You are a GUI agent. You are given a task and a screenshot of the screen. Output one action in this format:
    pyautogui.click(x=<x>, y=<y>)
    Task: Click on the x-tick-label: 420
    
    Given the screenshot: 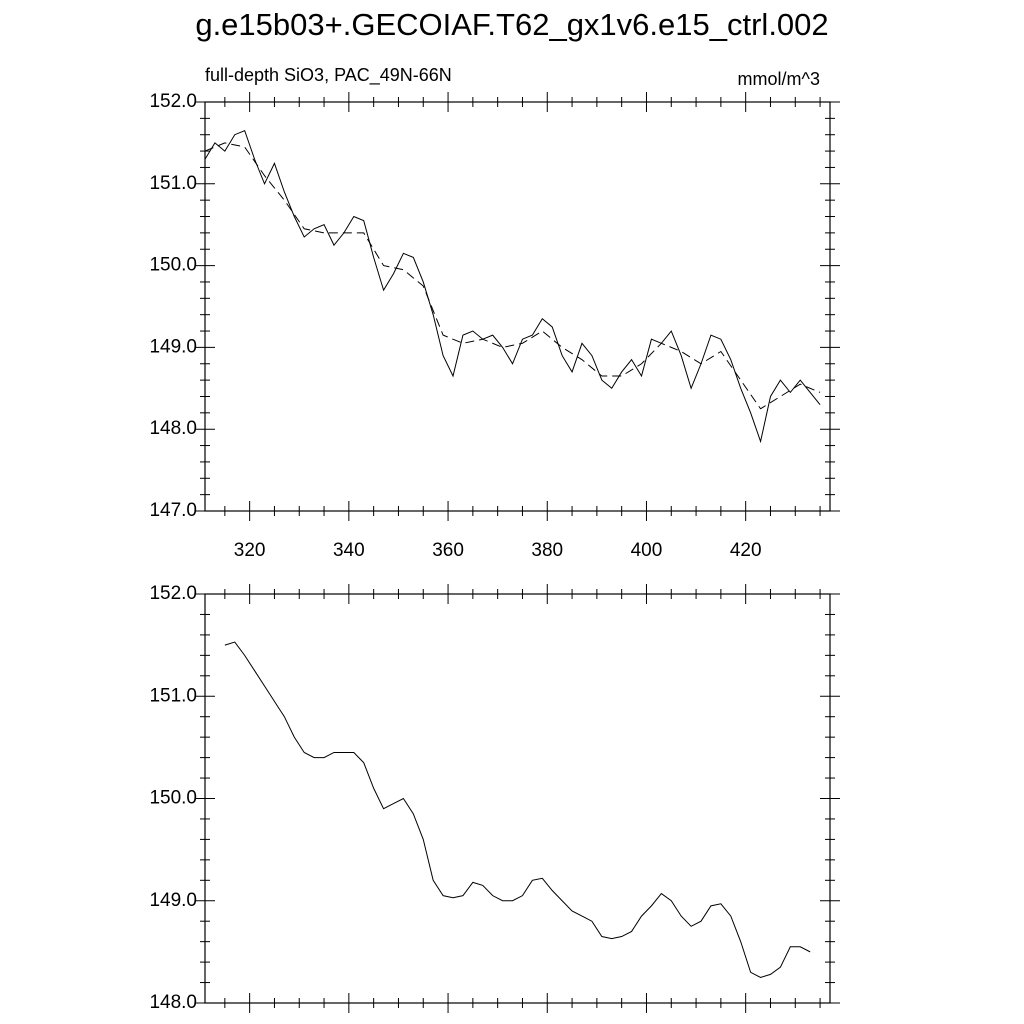 What is the action you would take?
    pyautogui.click(x=746, y=550)
    